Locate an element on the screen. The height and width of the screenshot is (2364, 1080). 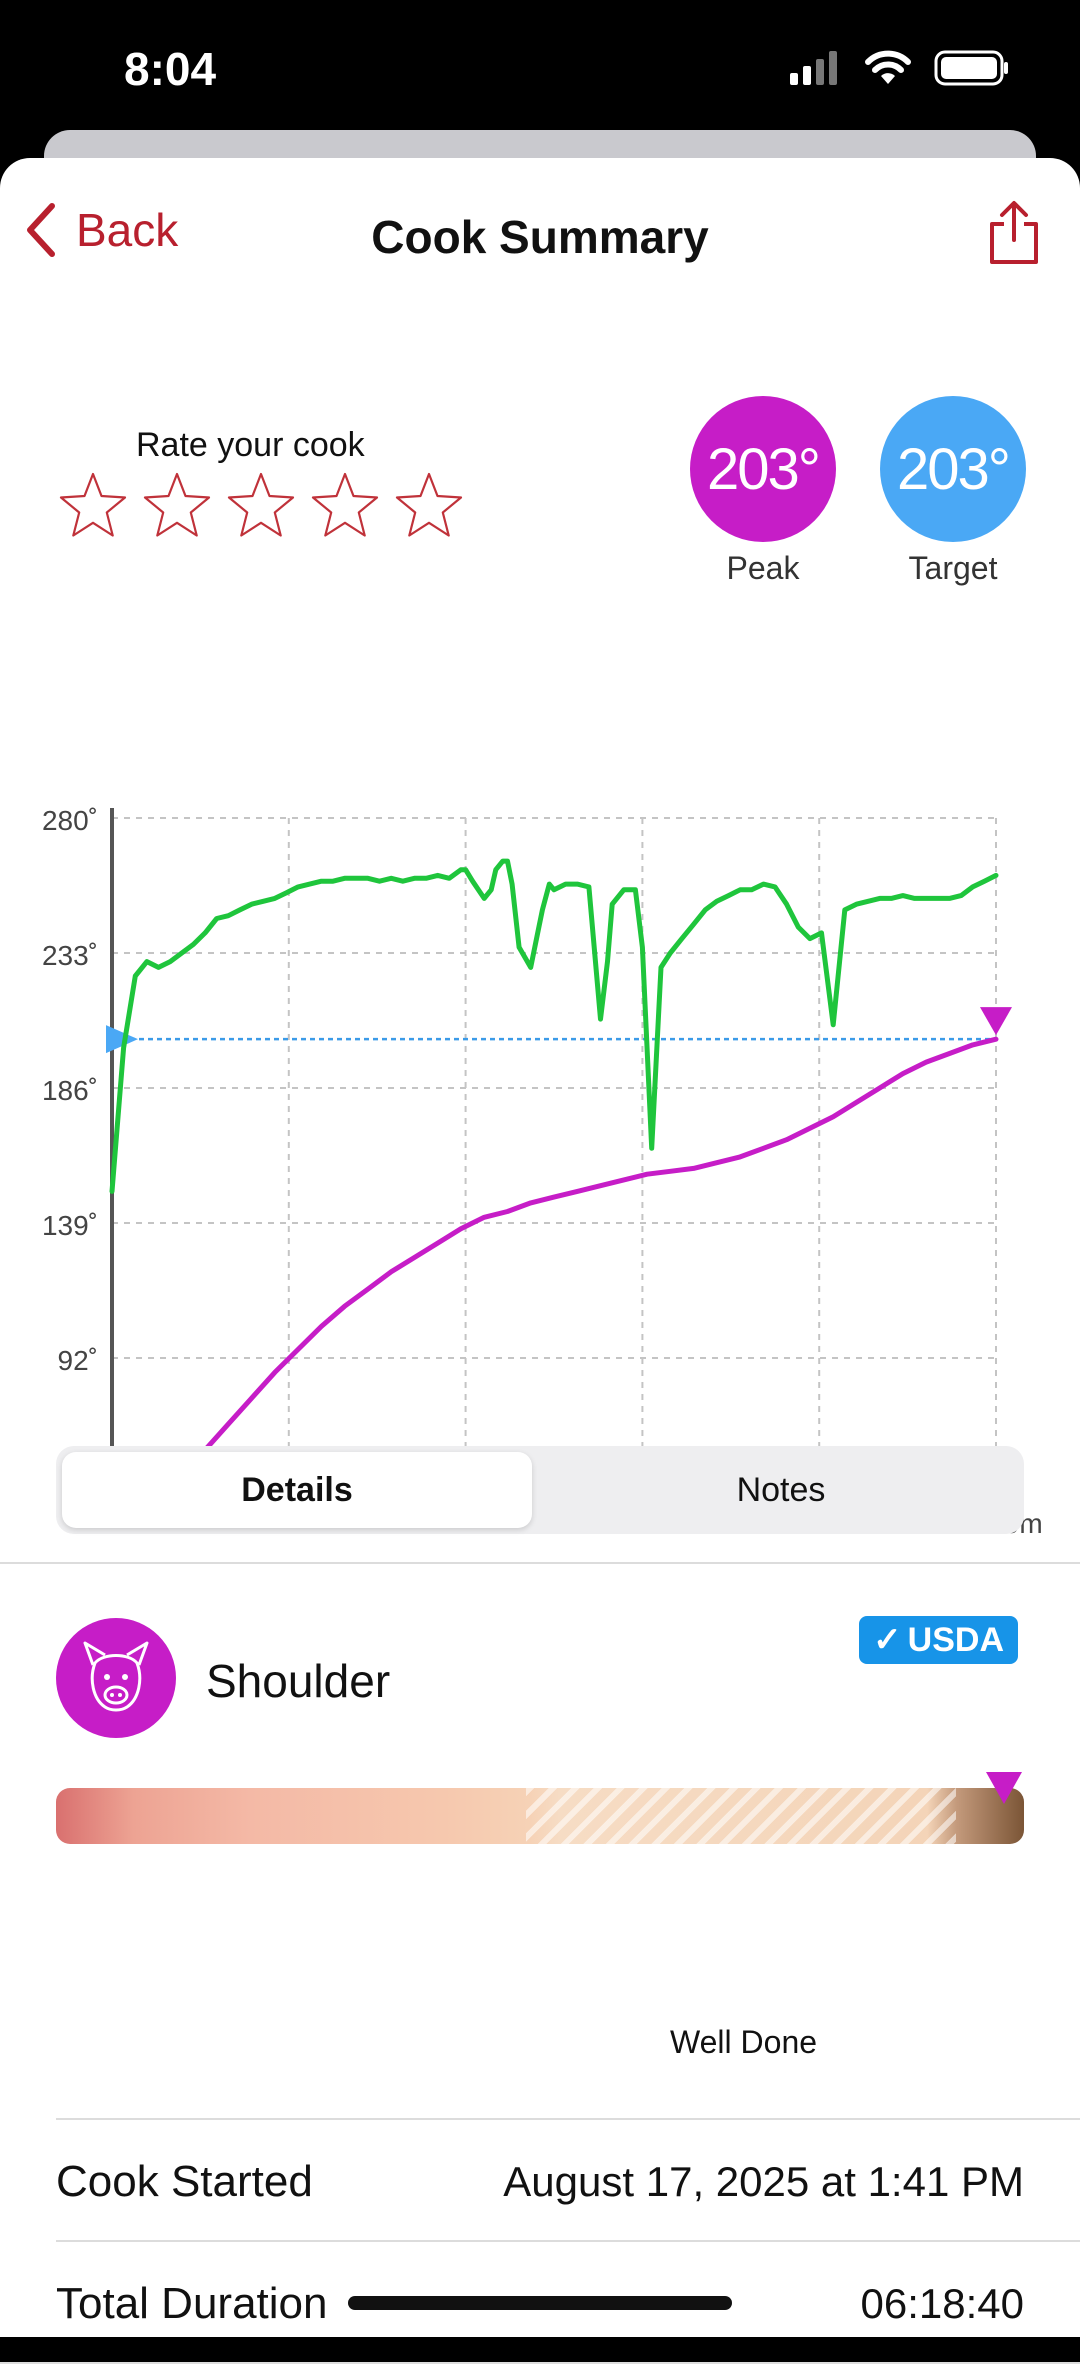
back-label: Back is located at coordinates (127, 230).